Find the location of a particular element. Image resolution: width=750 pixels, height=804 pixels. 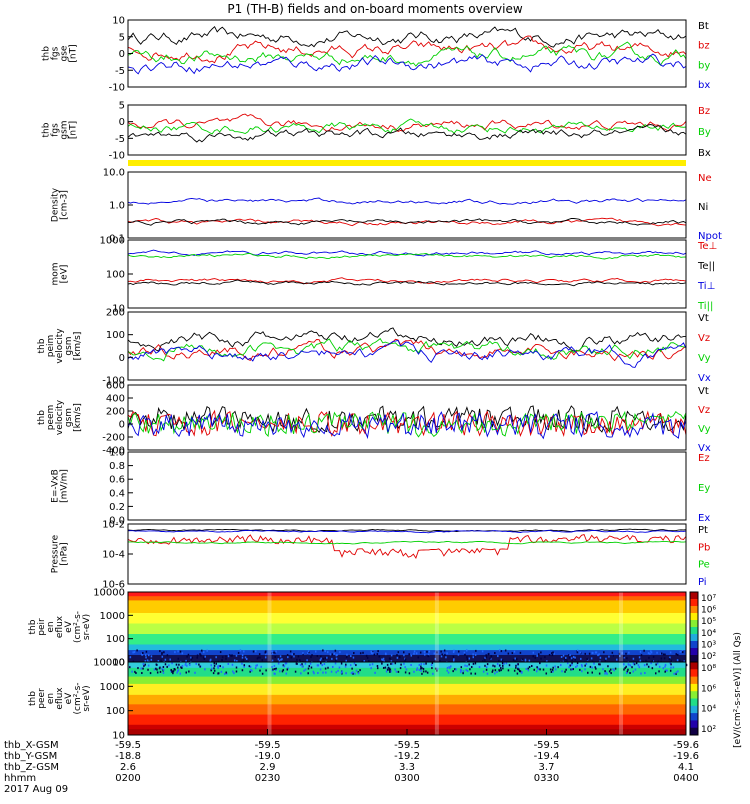

y-tick-label: 10 is located at coordinates (118, 736).